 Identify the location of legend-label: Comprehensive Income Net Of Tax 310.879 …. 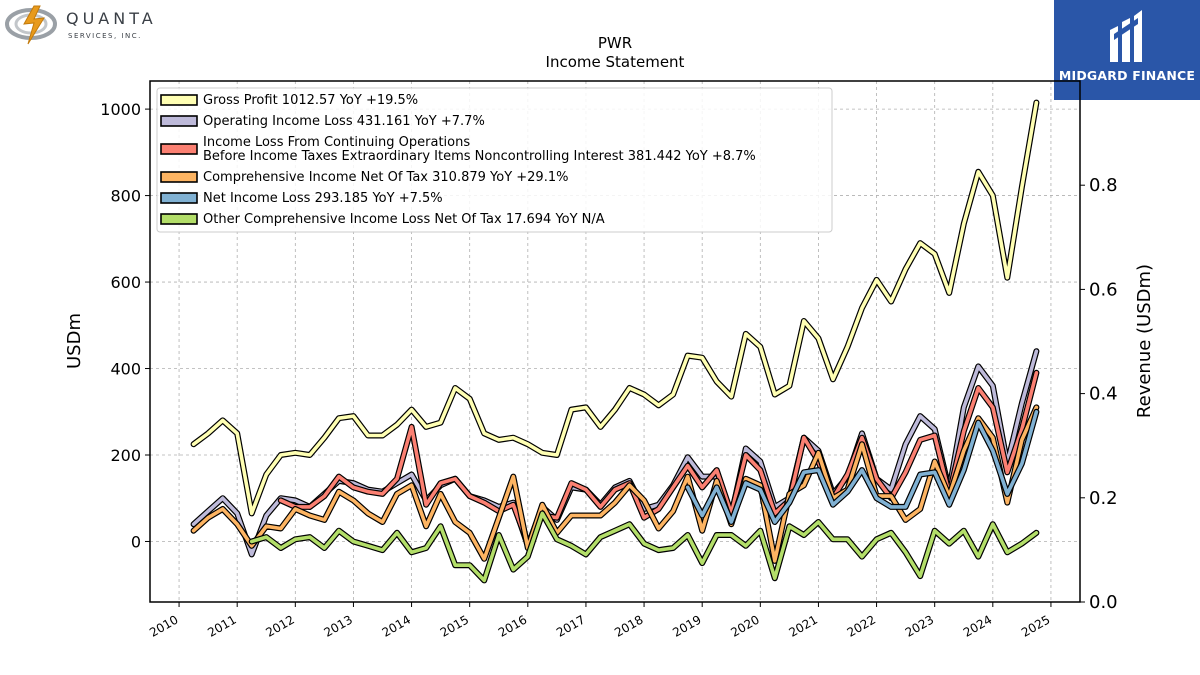
(385, 177).